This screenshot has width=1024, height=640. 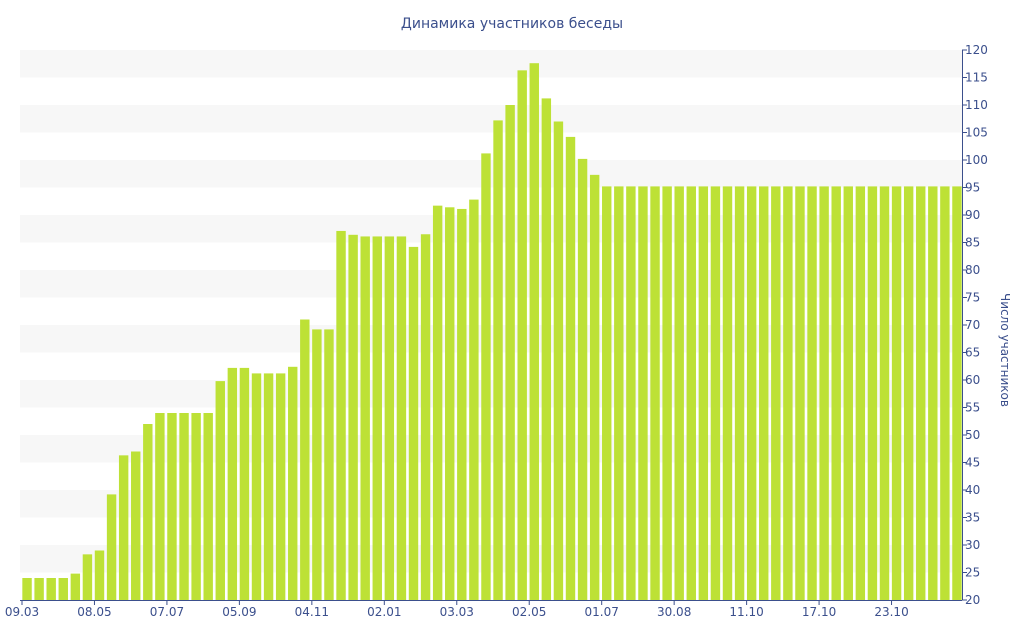 I want to click on y-tick-label: 120, so click(x=976, y=50).